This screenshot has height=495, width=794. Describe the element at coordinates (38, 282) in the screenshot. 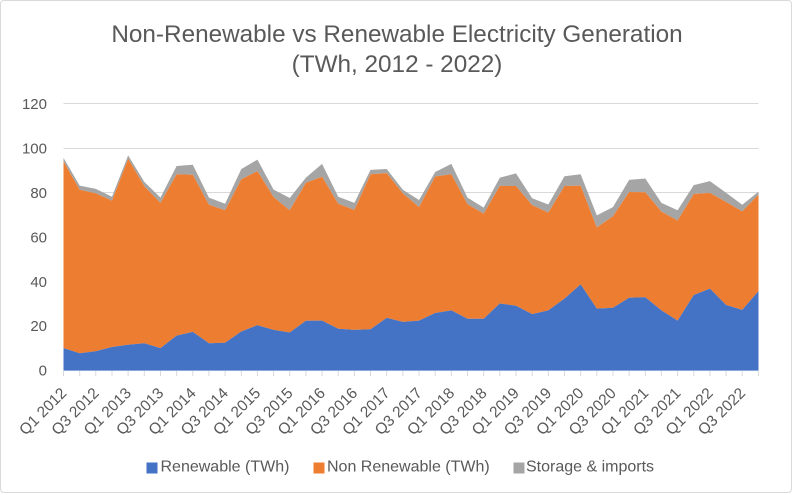

I see `svg-text: 40` at that location.